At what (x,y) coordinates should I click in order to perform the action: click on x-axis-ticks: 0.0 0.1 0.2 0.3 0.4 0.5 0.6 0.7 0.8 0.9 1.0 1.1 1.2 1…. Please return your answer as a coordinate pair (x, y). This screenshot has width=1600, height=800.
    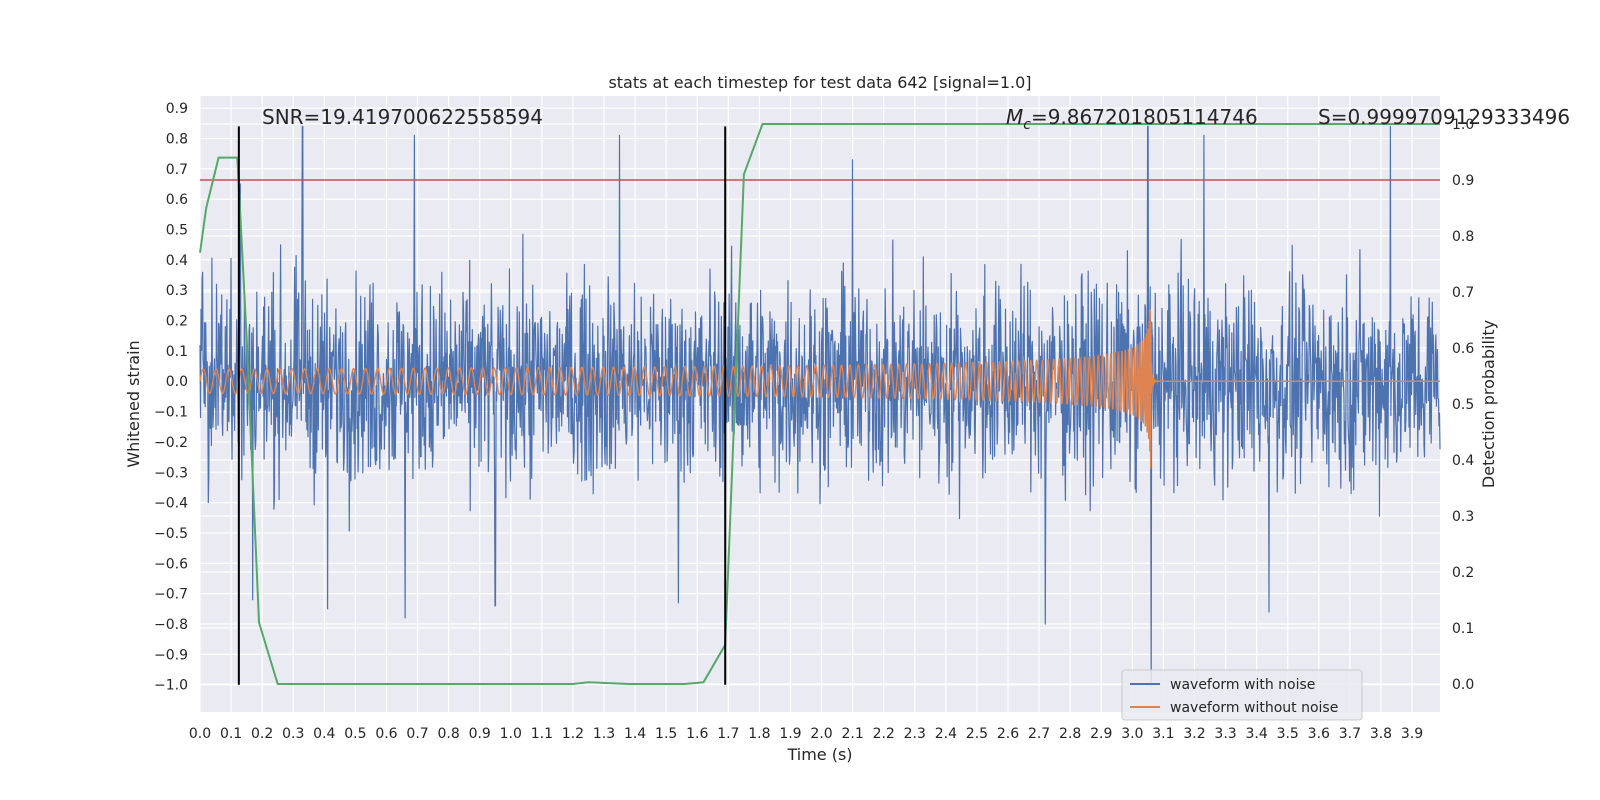
    Looking at the image, I should click on (806, 734).